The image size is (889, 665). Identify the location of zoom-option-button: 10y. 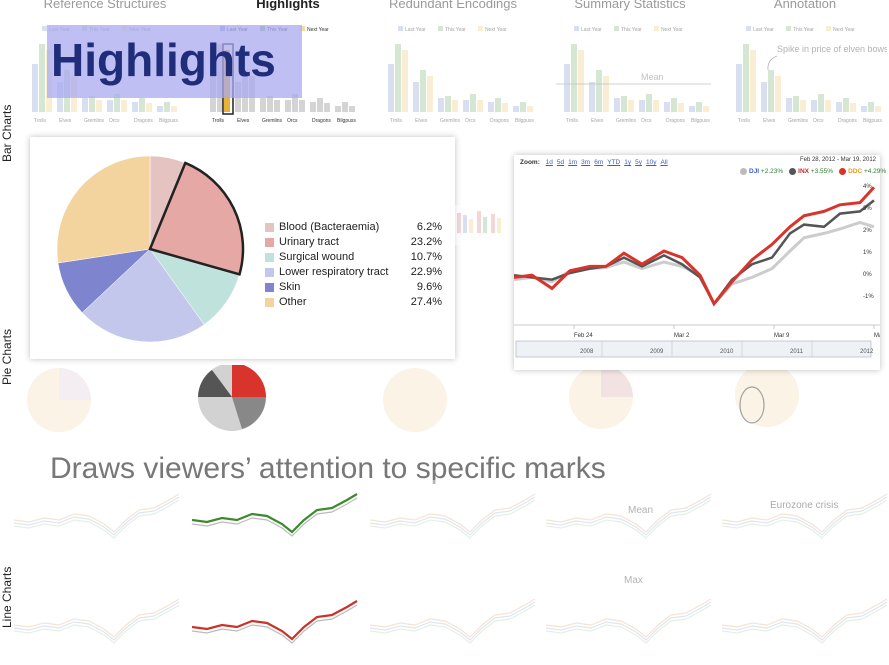
(651, 162).